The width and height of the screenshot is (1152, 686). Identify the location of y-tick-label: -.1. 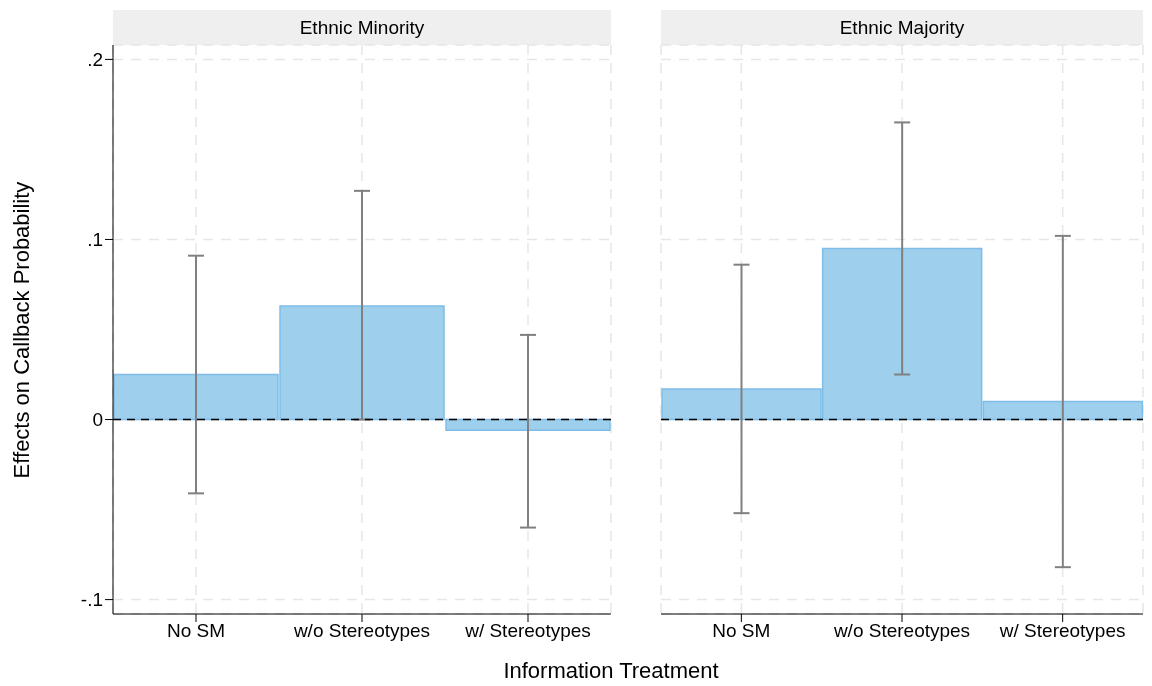
(91, 600).